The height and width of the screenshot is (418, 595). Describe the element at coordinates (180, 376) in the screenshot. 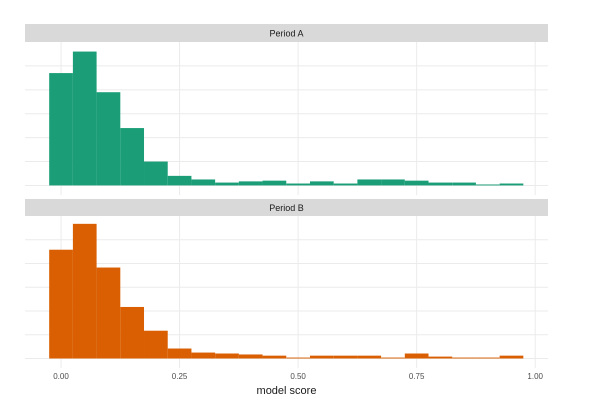

I see `x-tick-label: 0.25` at that location.